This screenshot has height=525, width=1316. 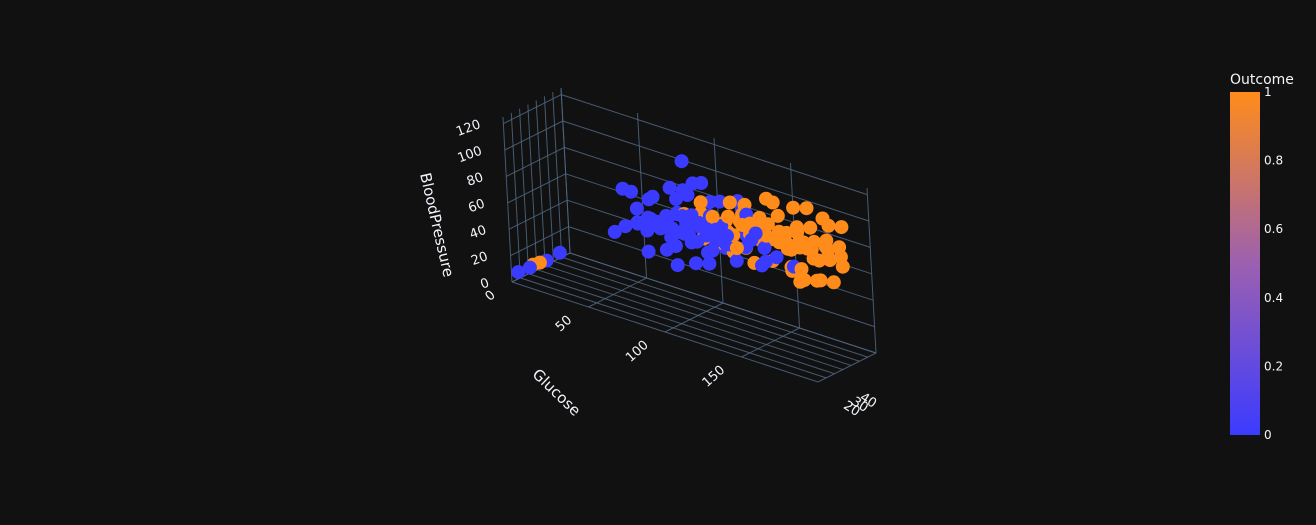 What do you see at coordinates (637, 352) in the screenshot?
I see `x-tick-label: 100` at bounding box center [637, 352].